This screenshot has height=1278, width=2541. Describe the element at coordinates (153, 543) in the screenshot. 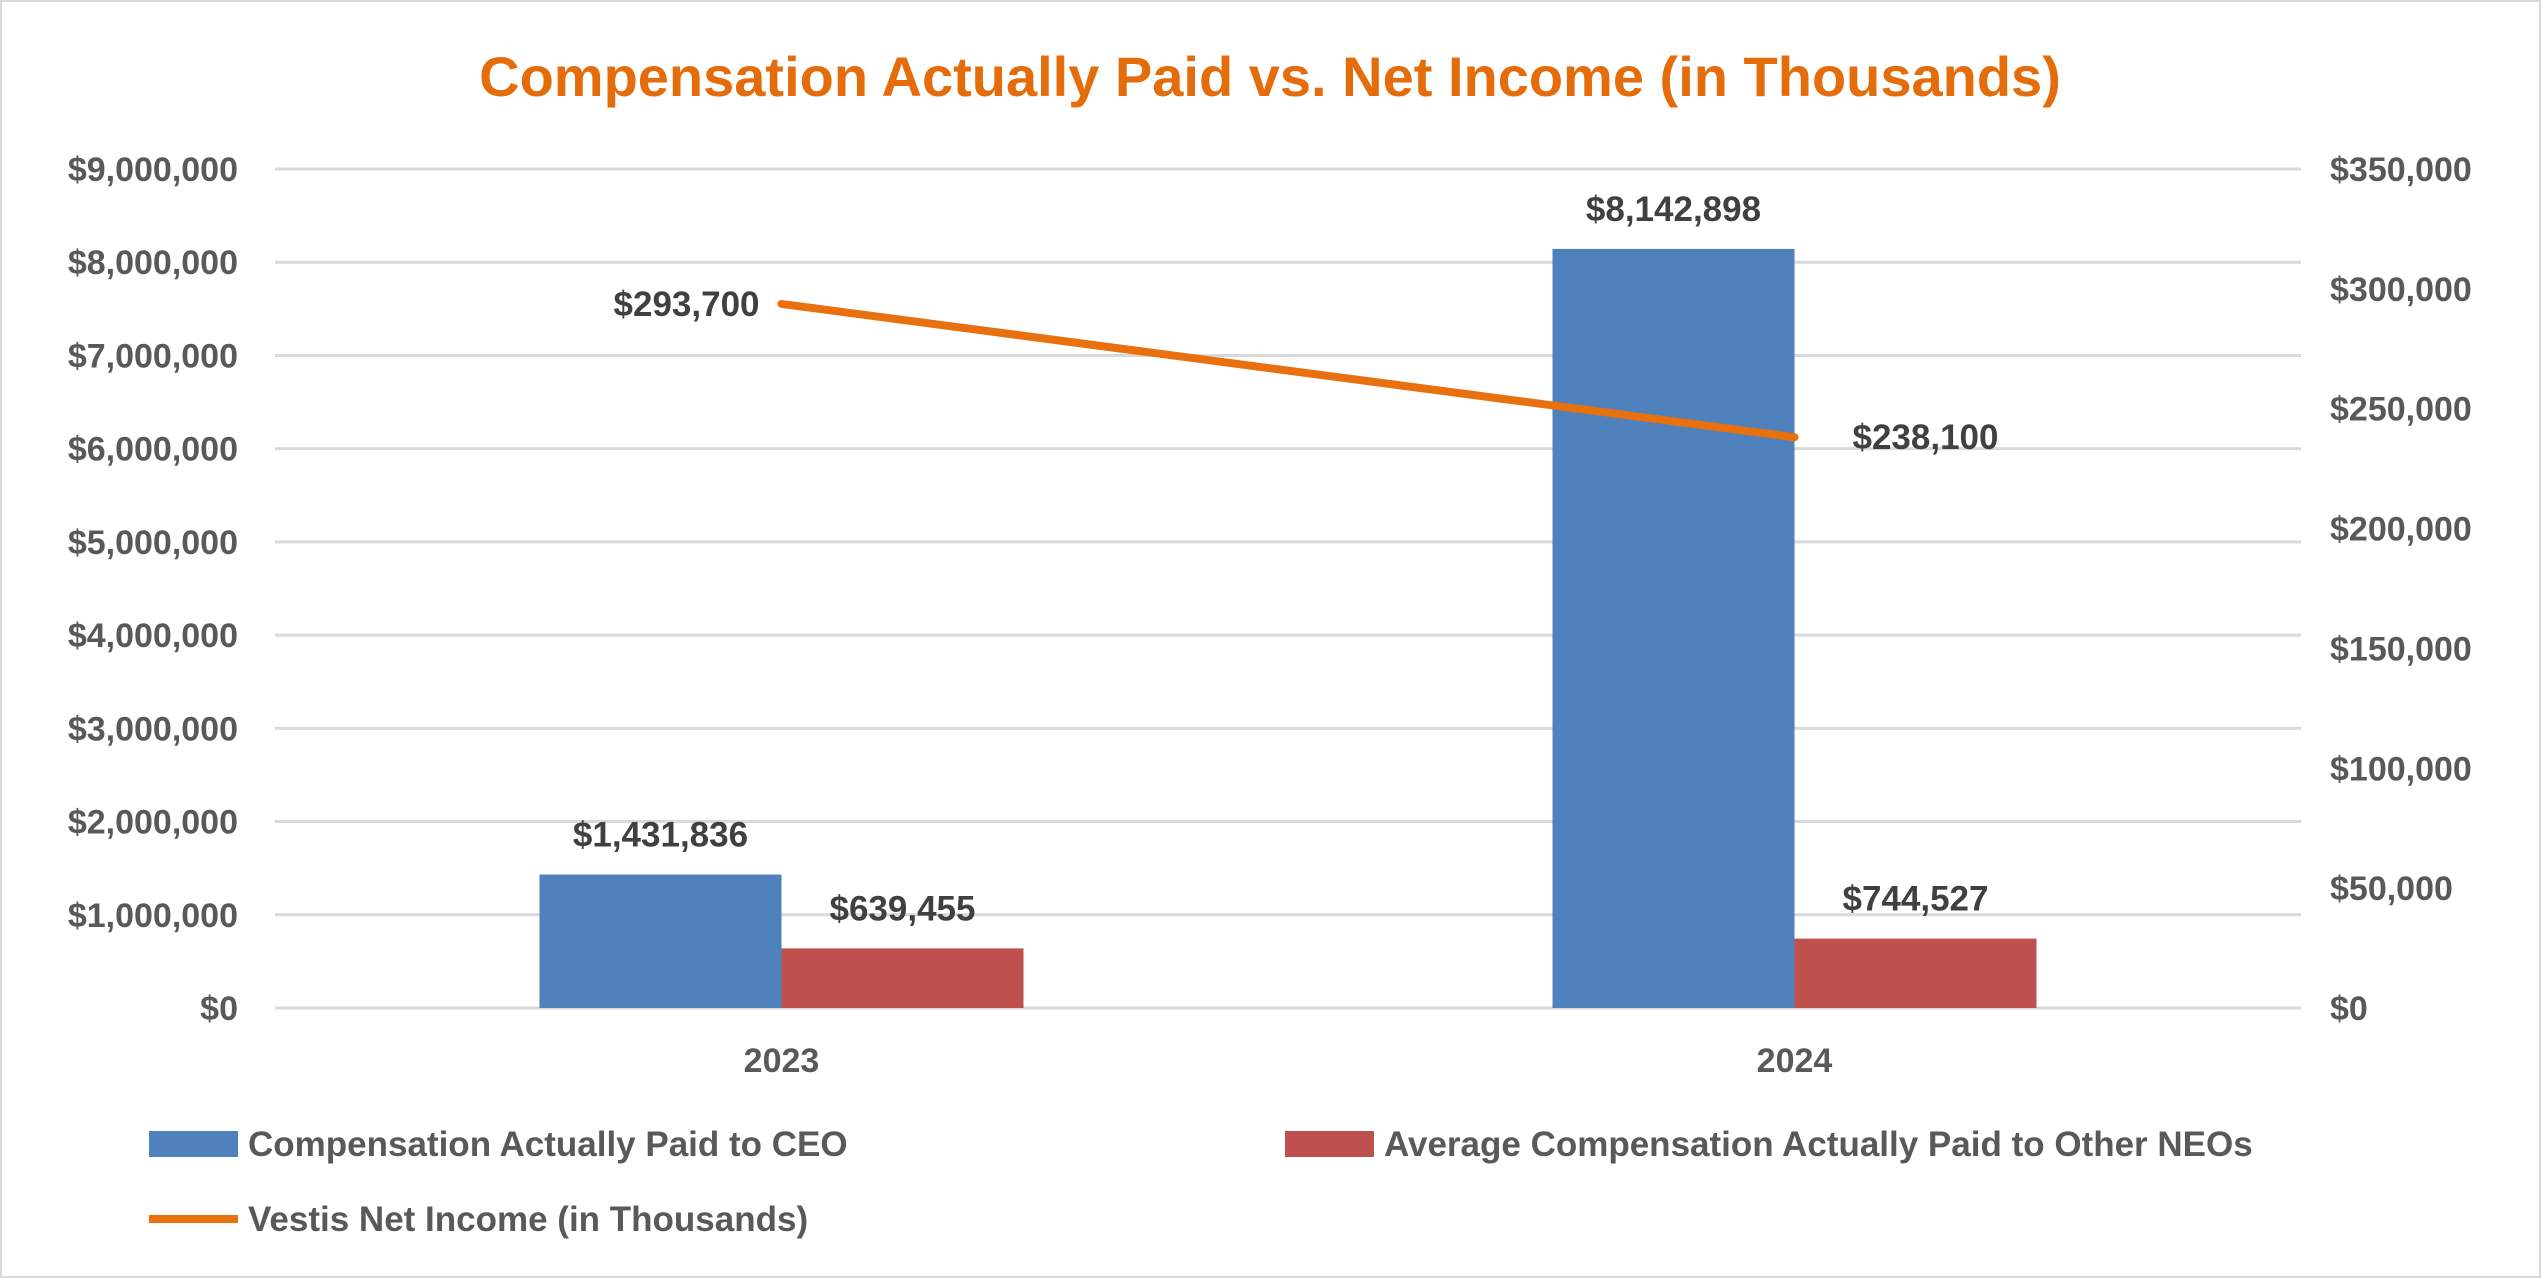

I see `y-left-tick-label: $5,000,000` at that location.